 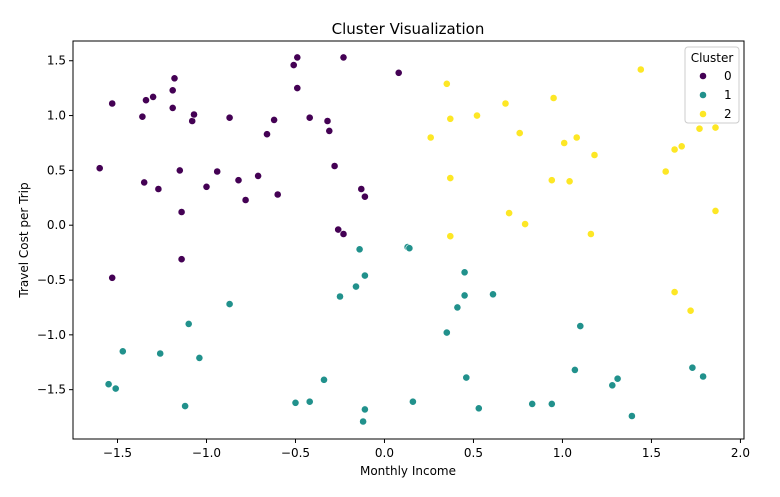 I want to click on x-tick-label: 1.0, so click(x=562, y=453).